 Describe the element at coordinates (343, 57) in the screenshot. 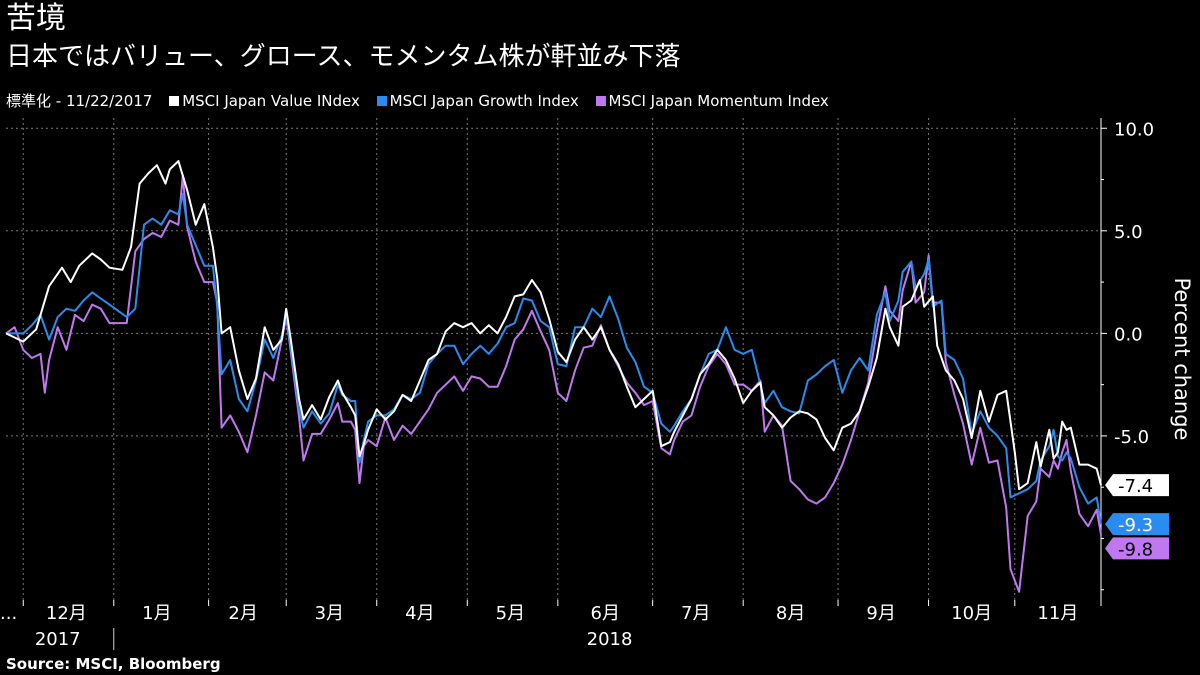

I see `chart-subtitle: 日本ではバリュー、グロース、モメンタム株が軒並み下落` at that location.